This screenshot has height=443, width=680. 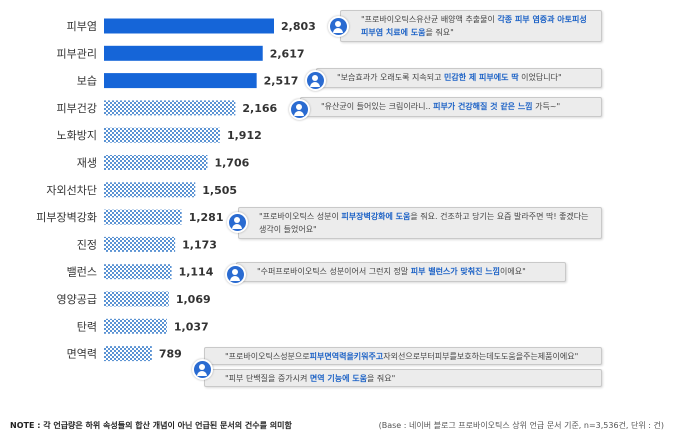 I want to click on quote-bubble: "피부 단백질을 증가시켜 면역 기능에 도움을 줘요", so click(x=403, y=378).